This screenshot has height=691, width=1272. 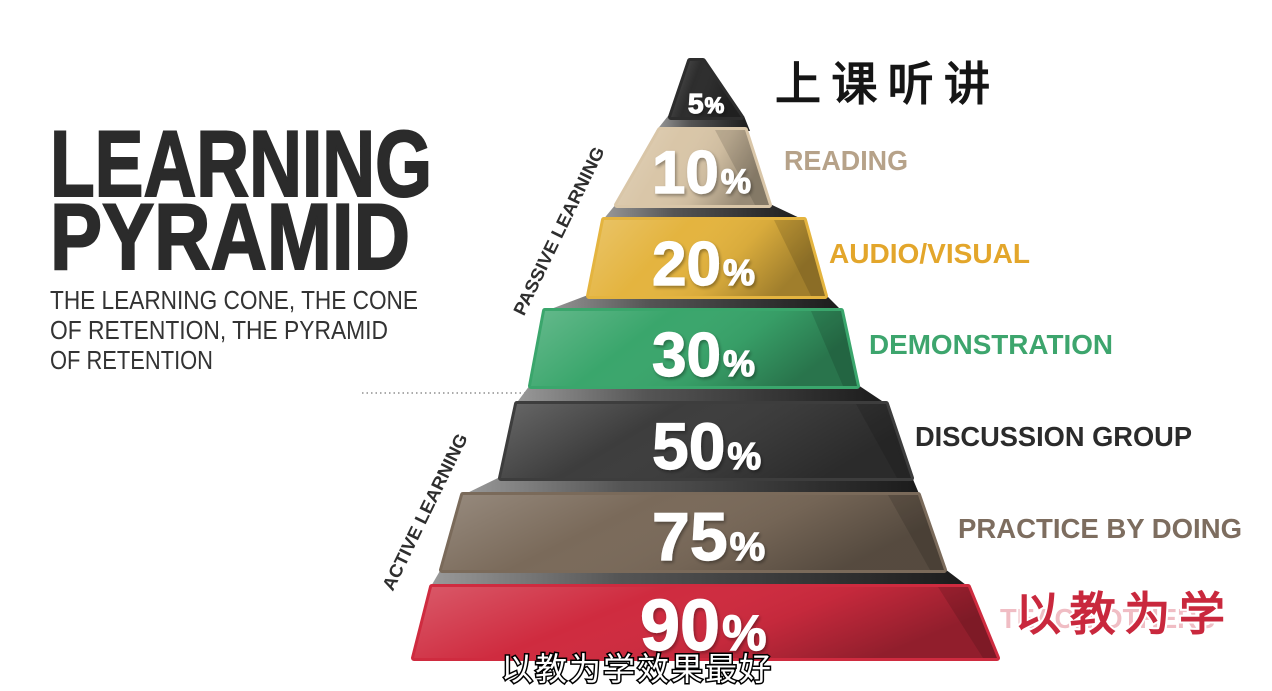 I want to click on percentage-value: 10, so click(x=685, y=172).